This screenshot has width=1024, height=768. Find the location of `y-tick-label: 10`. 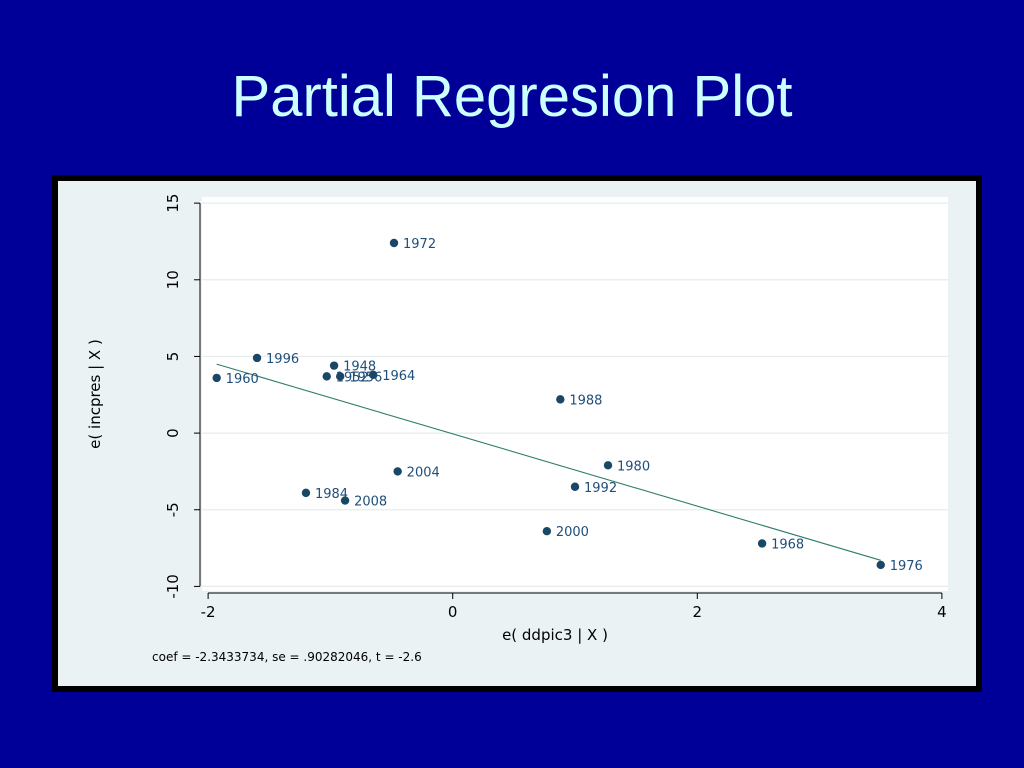

y-tick-label: 10 is located at coordinates (173, 279).